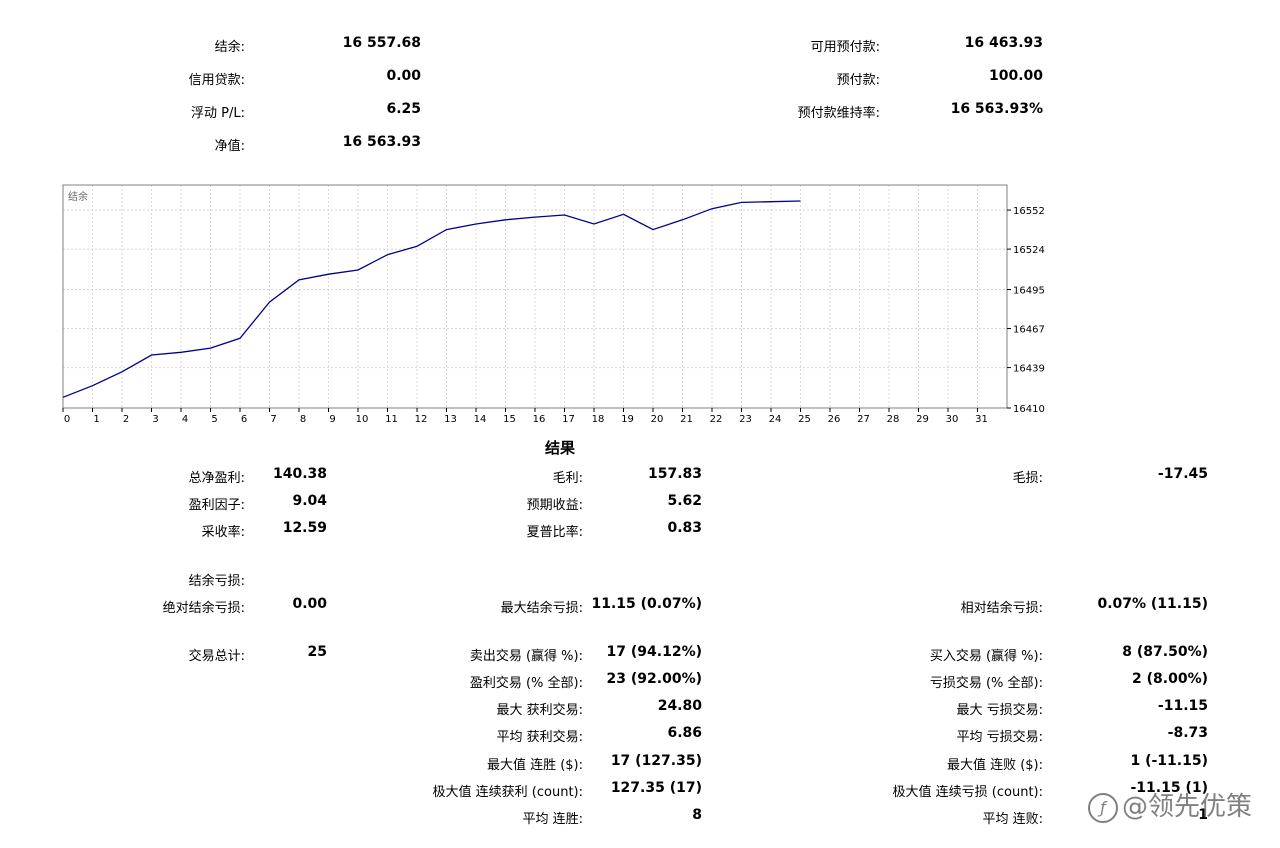 The height and width of the screenshot is (848, 1280). I want to click on x-tick-label: 24, so click(775, 419).